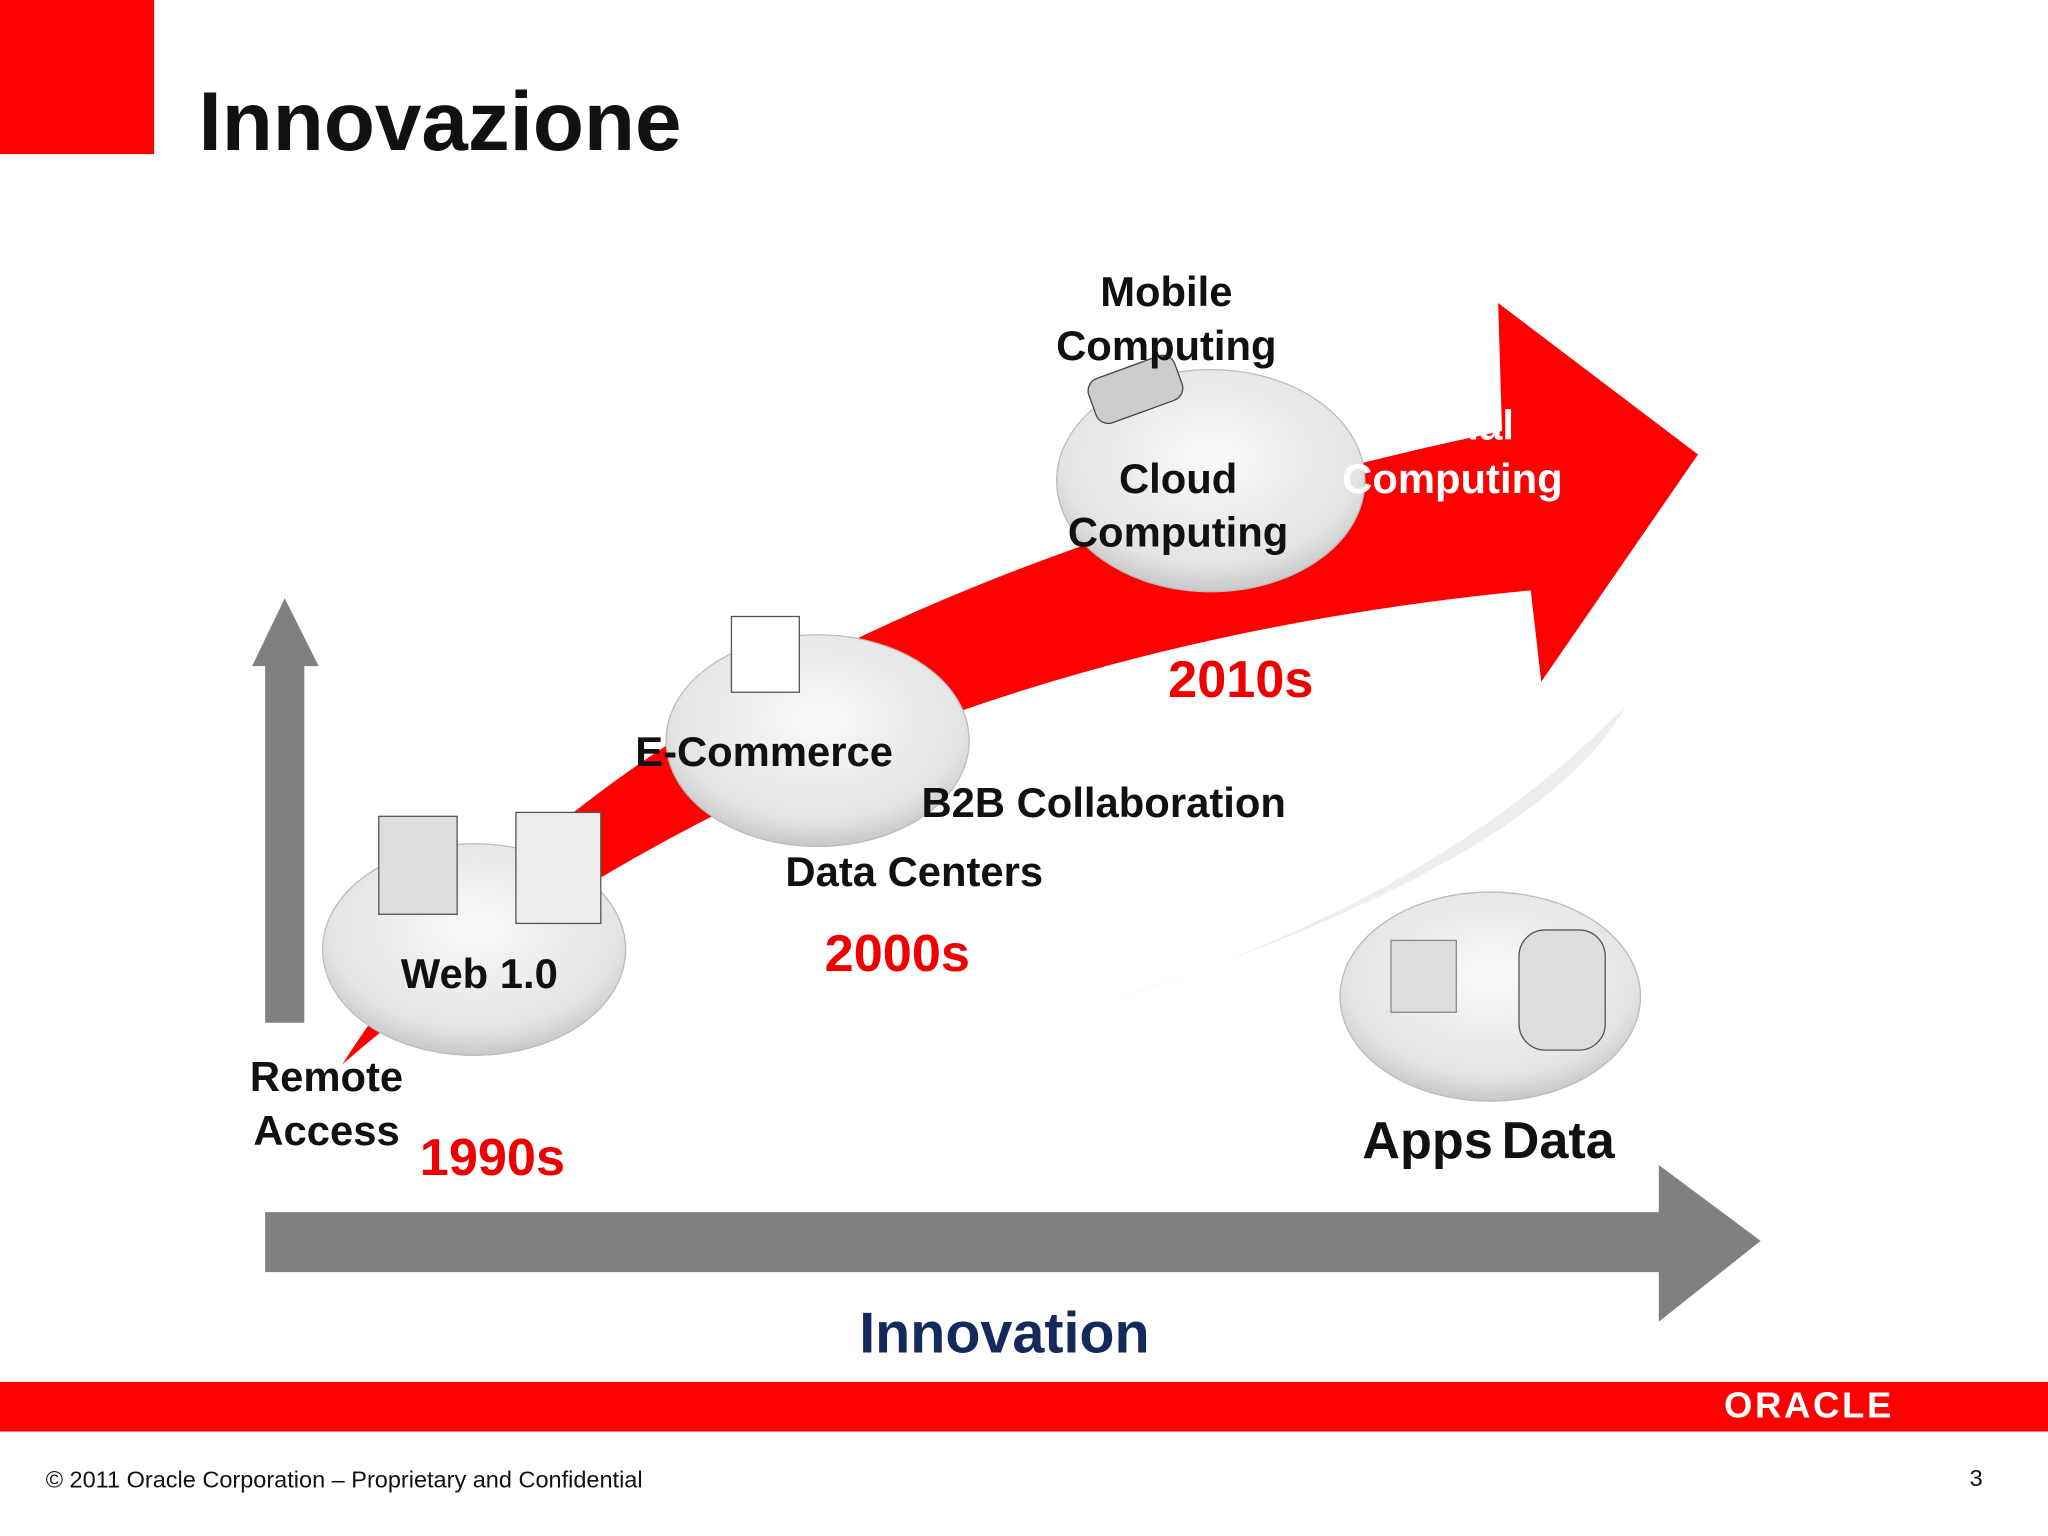 The width and height of the screenshot is (2048, 1536). I want to click on data-centers: Data Centers, so click(914, 871).